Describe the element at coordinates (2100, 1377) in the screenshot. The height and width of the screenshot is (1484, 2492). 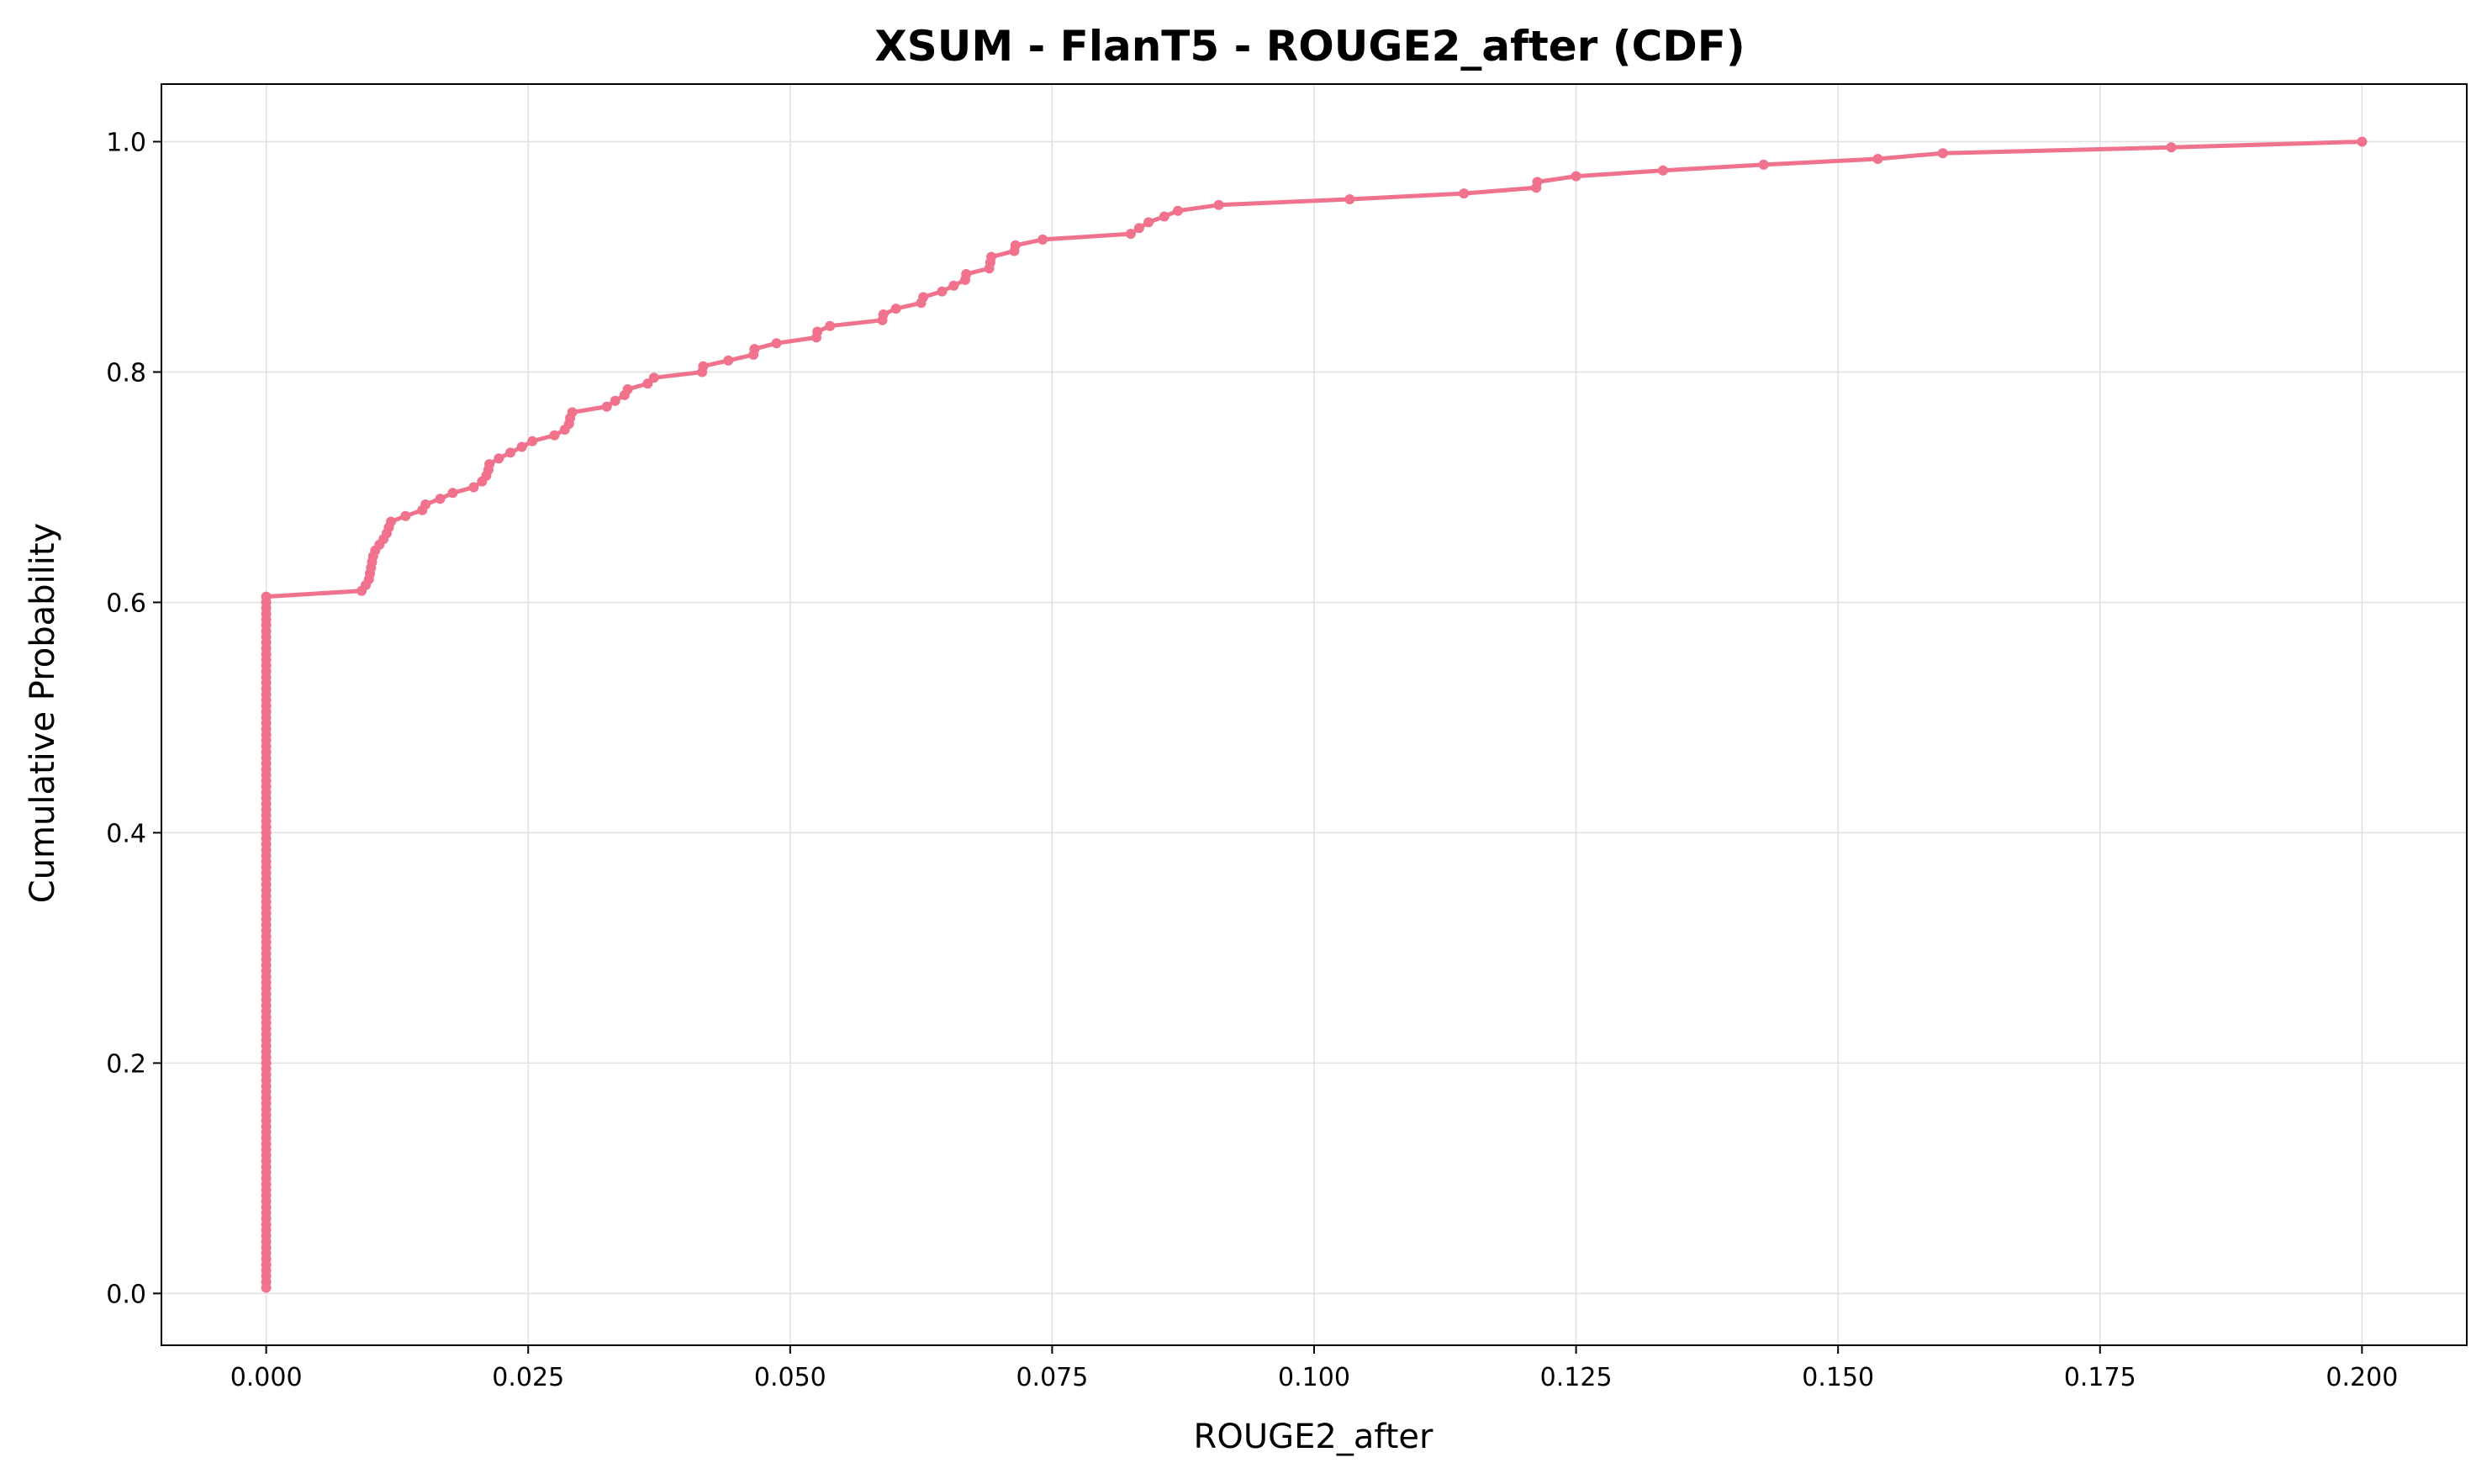
I see `x-tick-label: 0.175` at that location.